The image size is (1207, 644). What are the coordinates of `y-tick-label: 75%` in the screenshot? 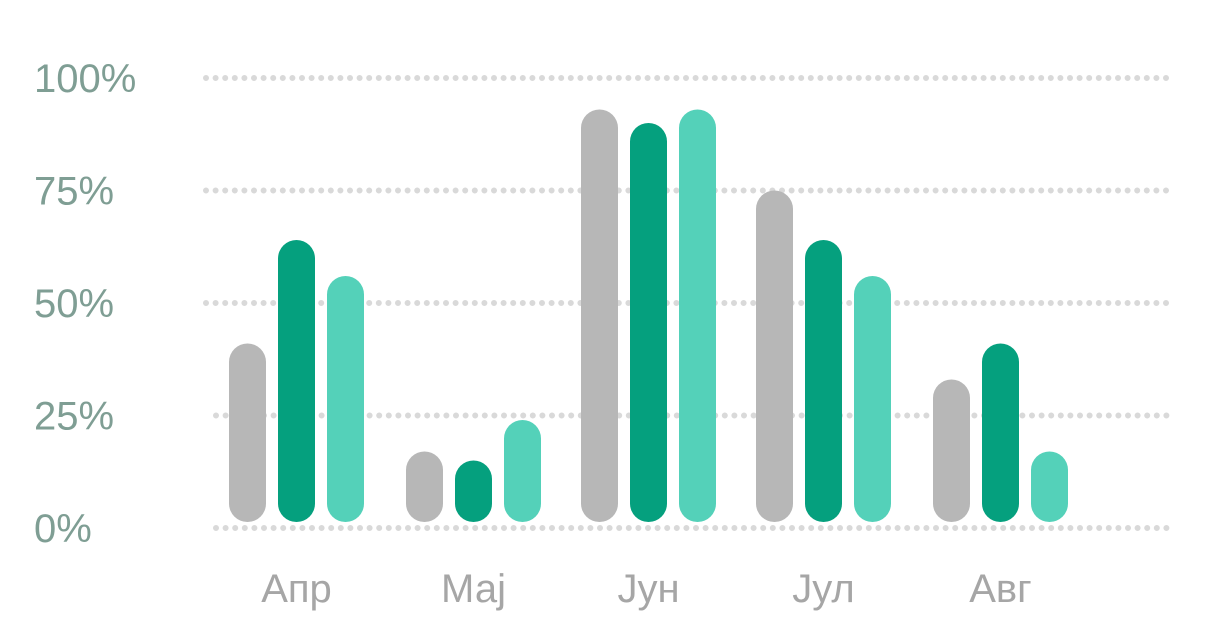 It's located at (74, 192).